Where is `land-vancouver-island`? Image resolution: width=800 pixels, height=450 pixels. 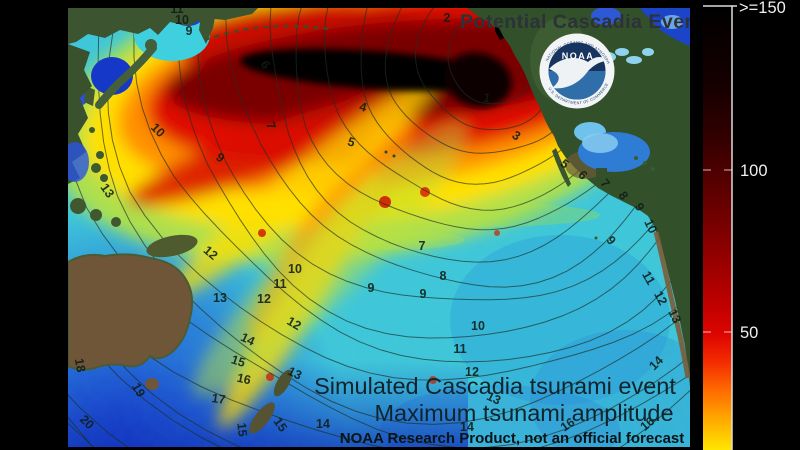 land-vancouver-island is located at coordinates (499, 31).